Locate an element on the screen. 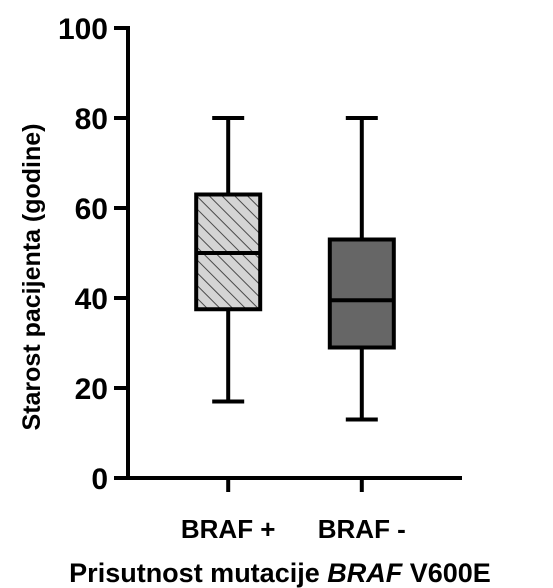  y-tick-label-100: 100 is located at coordinates (83, 29).